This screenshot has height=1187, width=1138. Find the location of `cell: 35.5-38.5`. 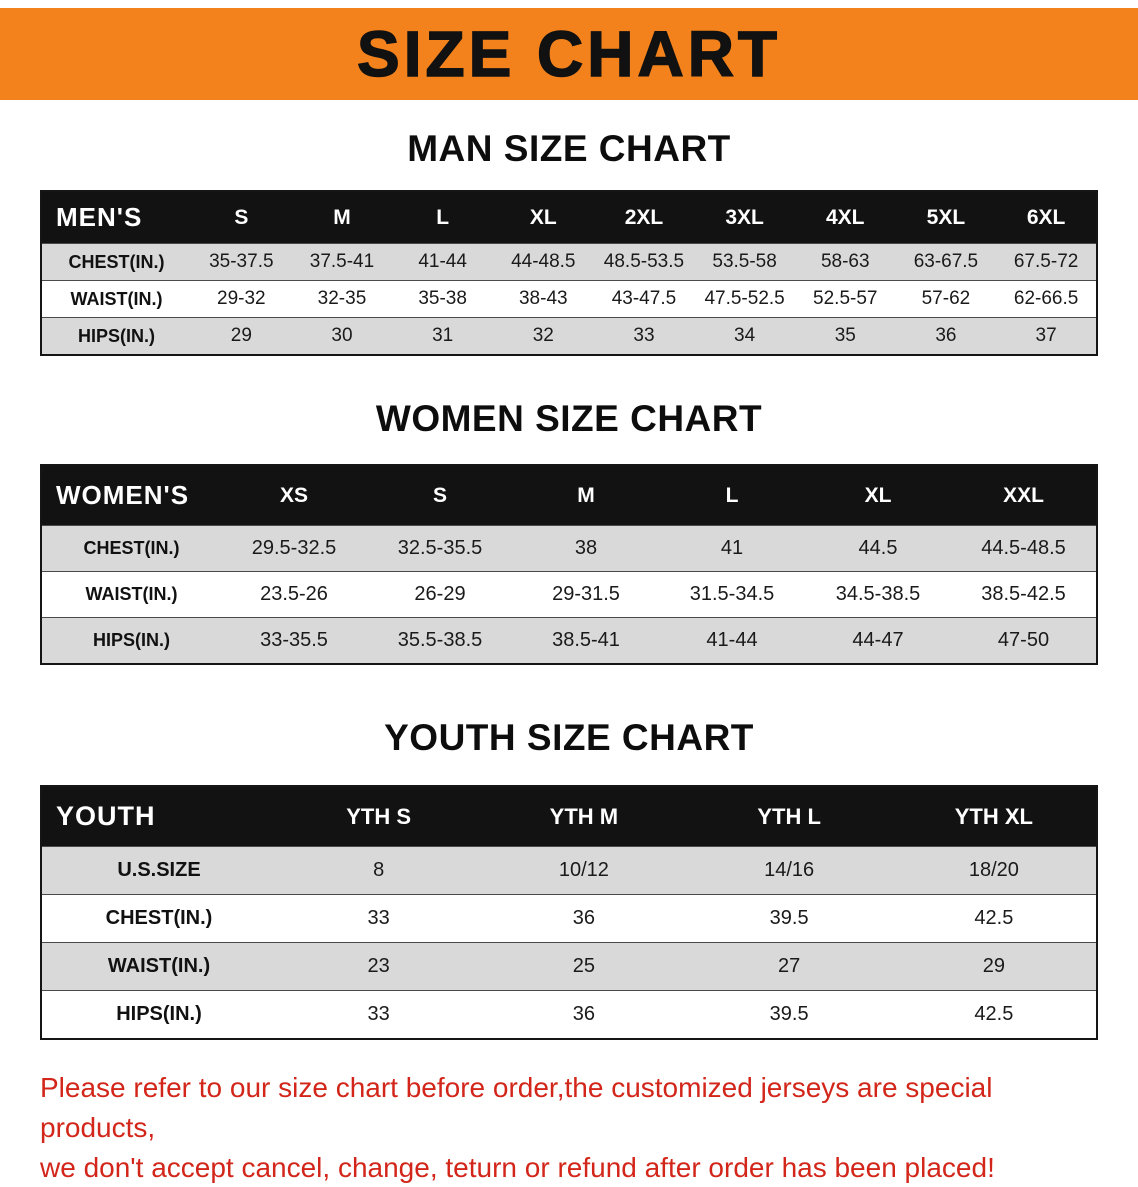

cell: 35.5-38.5 is located at coordinates (440, 641).